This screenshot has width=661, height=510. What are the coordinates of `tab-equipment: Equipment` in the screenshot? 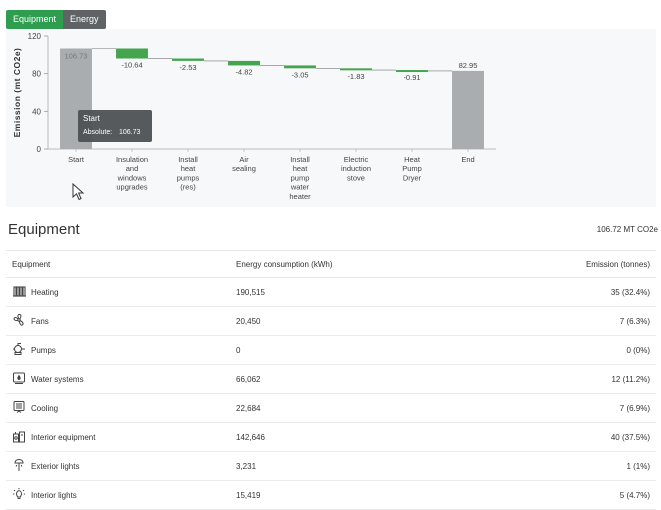 It's located at (35, 19).